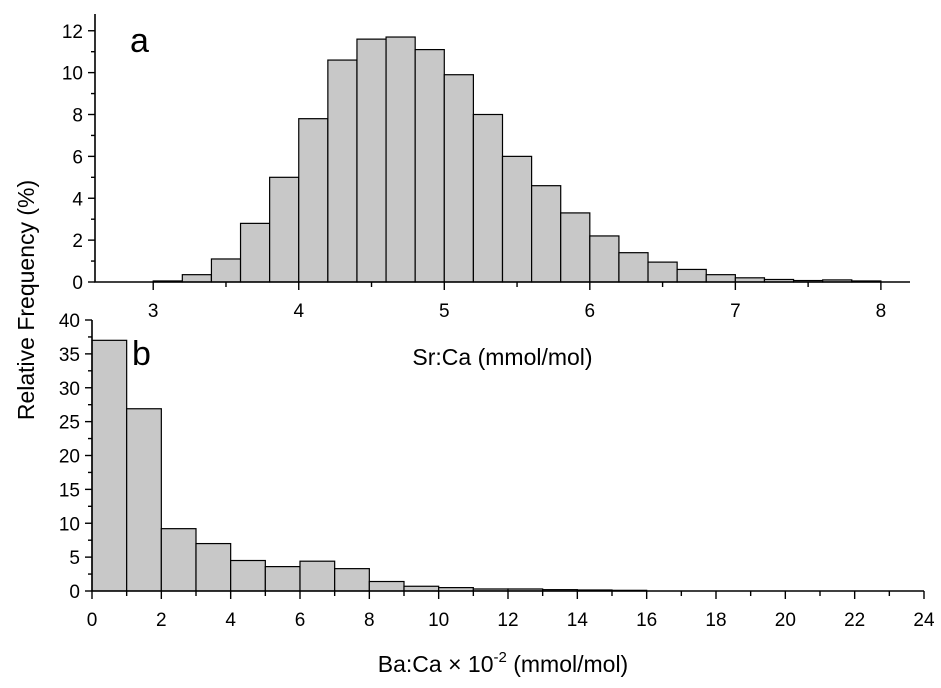  Describe the element at coordinates (69, 490) in the screenshot. I see `y-tick-label: 15` at that location.